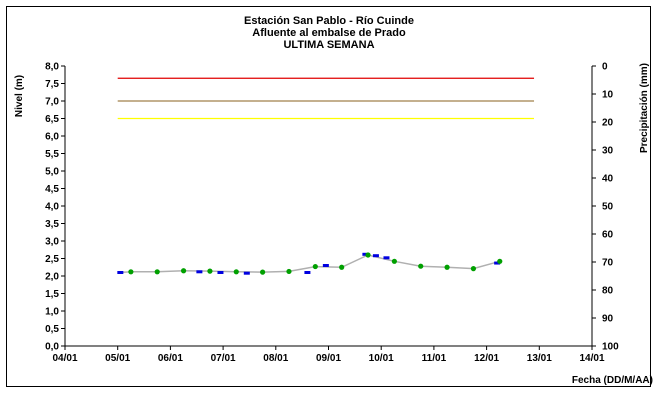  I want to click on y2-tick-label: 100, so click(610, 347).